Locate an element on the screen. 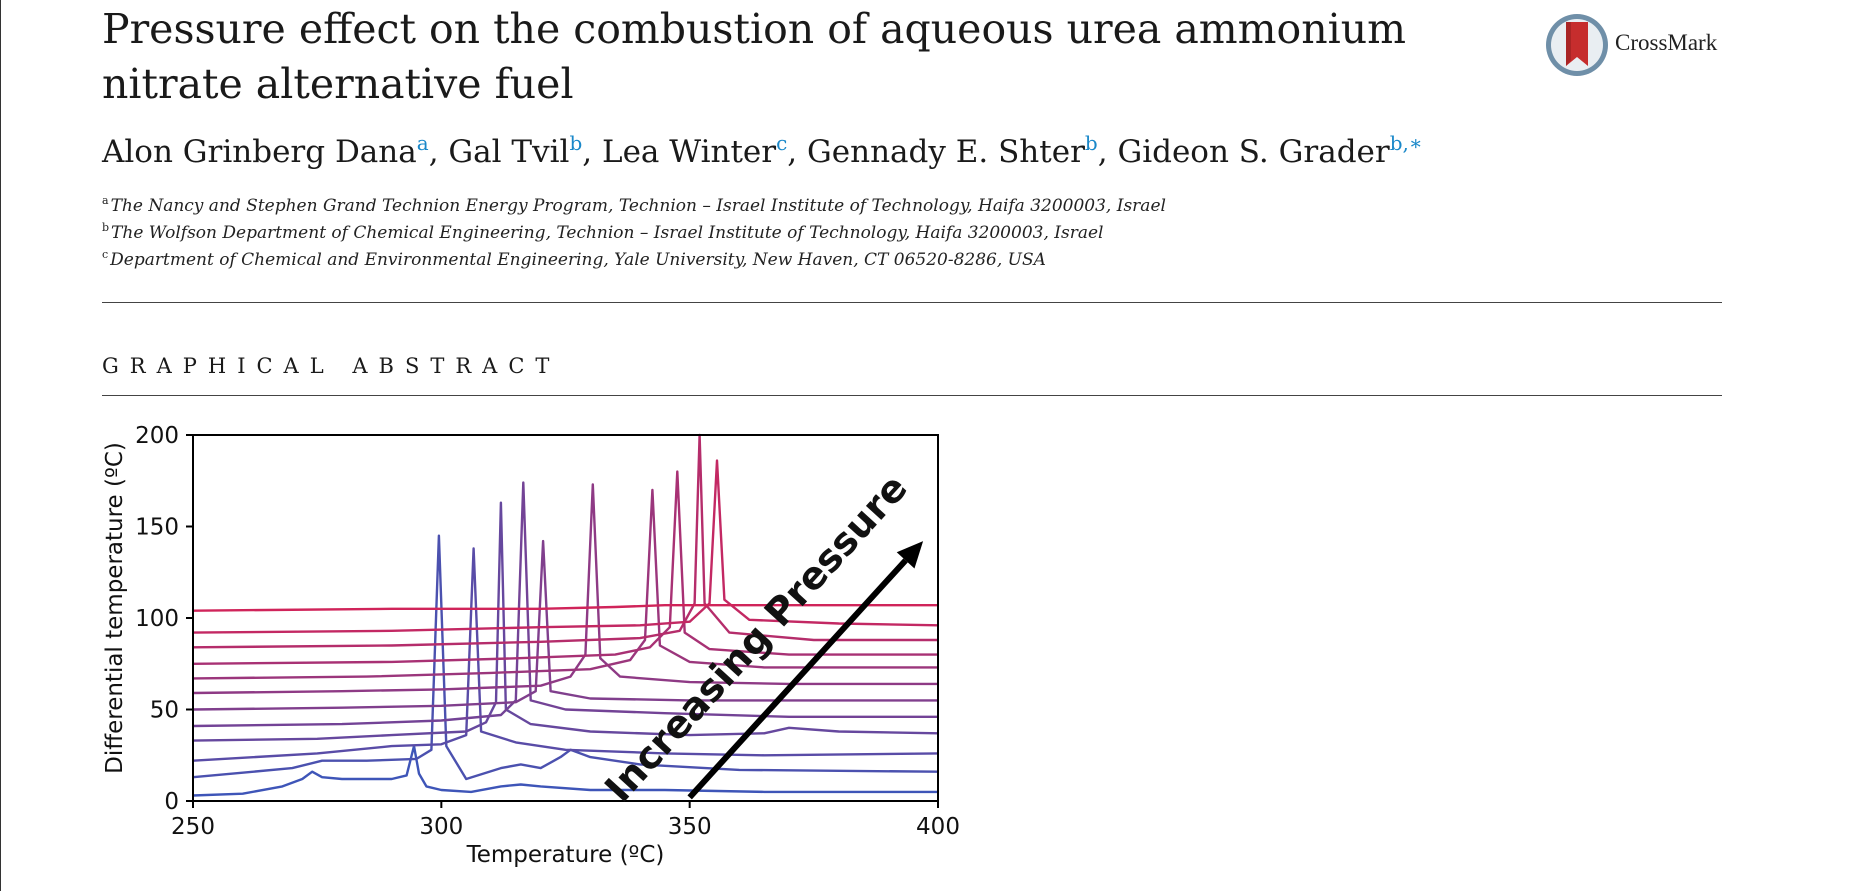 This screenshot has width=1853, height=891. header-divider is located at coordinates (912, 302).